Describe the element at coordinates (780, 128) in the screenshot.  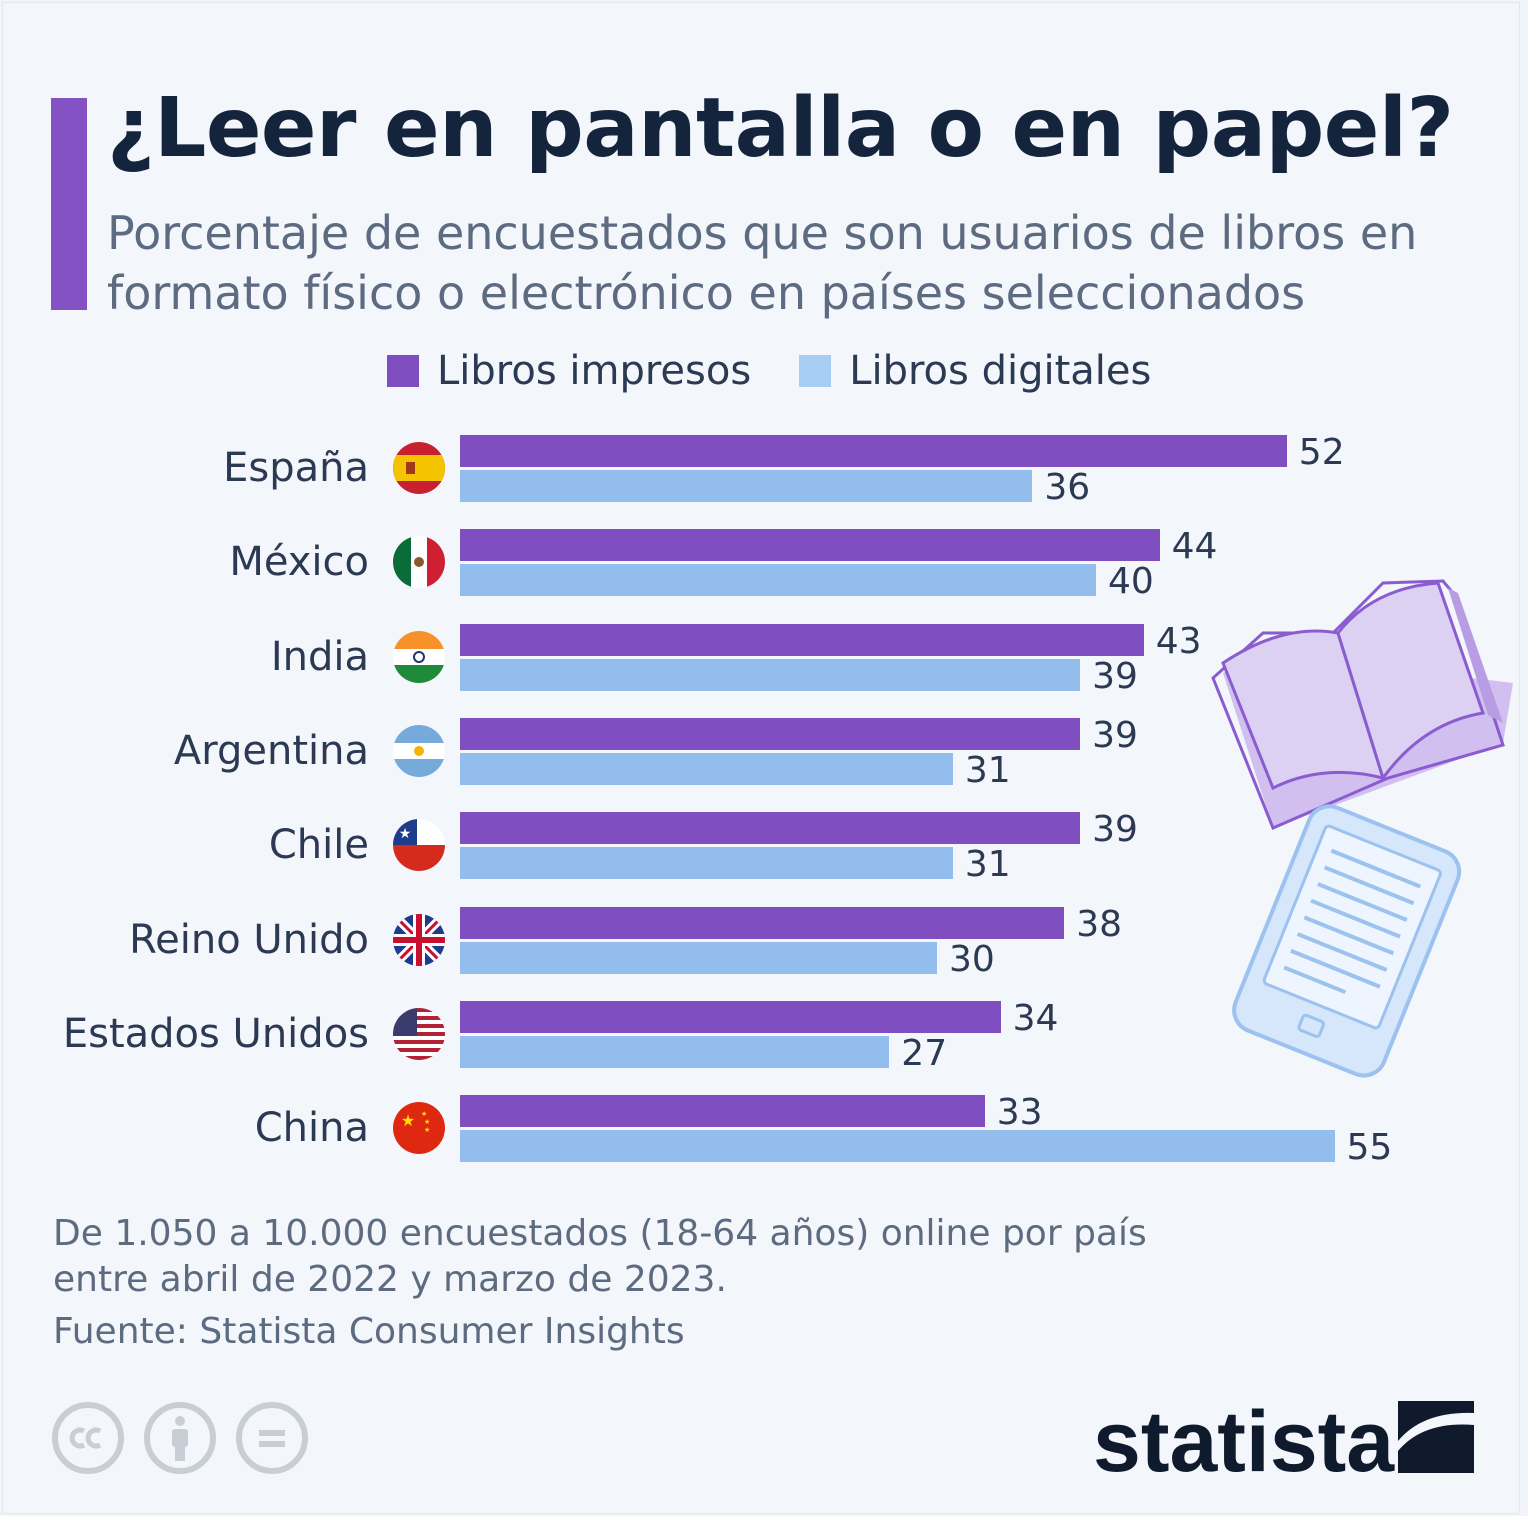
I see `chart-title: ¿Leer en pantalla o en papel?` at that location.